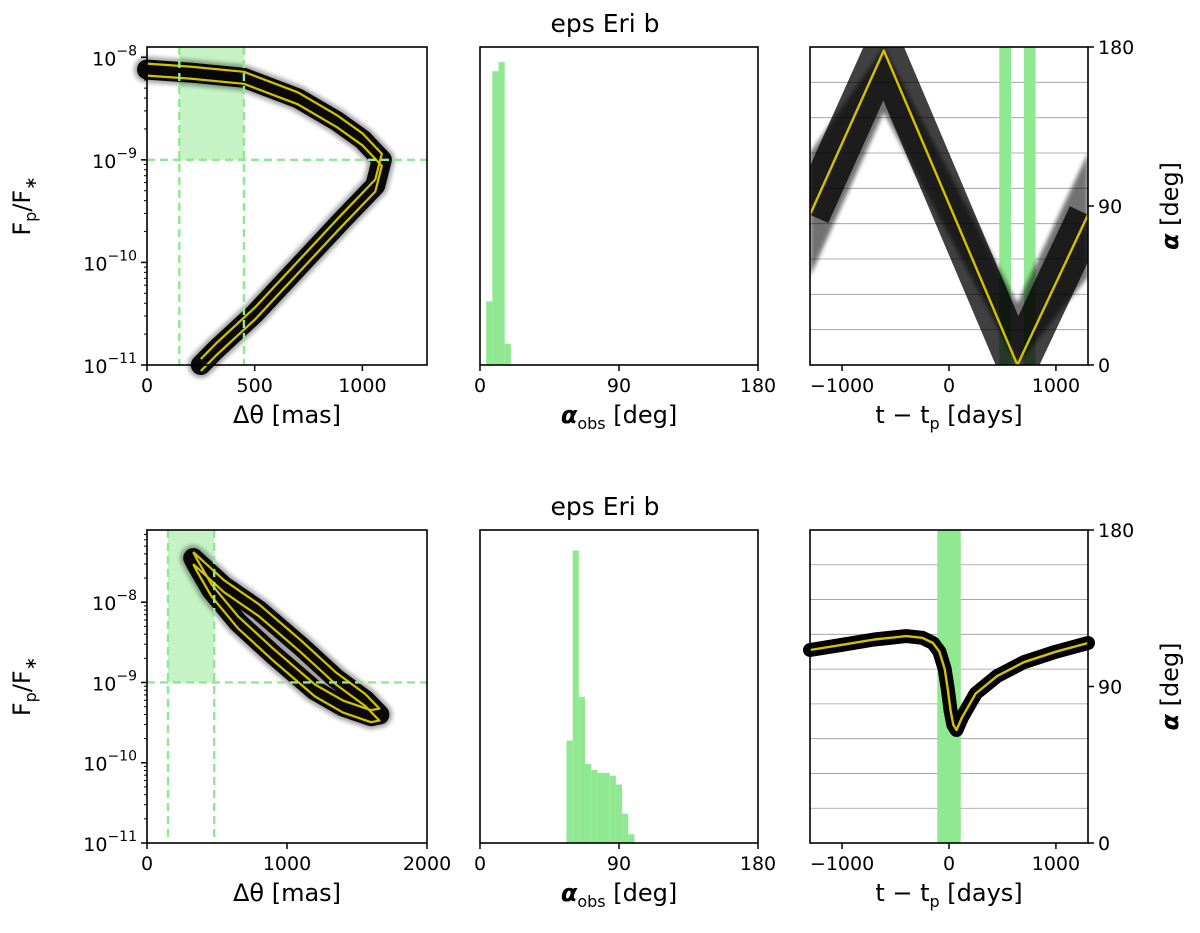 This screenshot has width=1200, height=933. I want to click on x-tick-label: 500, so click(255, 386).